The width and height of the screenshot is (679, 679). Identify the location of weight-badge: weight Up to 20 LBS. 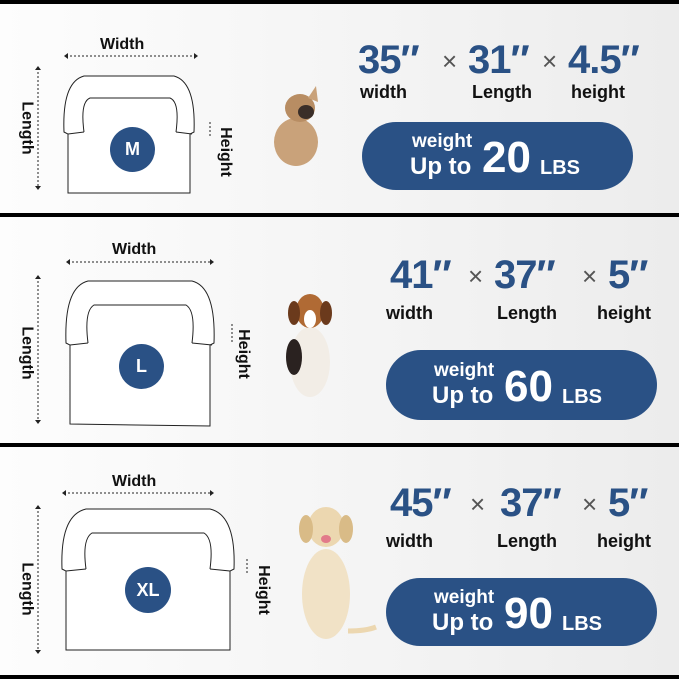
(497, 156).